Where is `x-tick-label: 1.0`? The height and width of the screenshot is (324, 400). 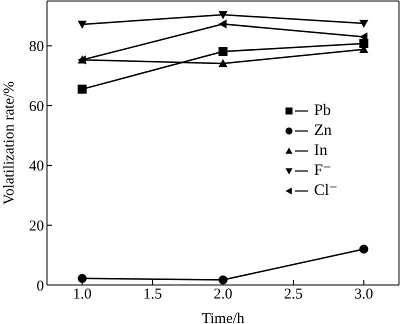
x-tick-label: 1.0 is located at coordinates (82, 294).